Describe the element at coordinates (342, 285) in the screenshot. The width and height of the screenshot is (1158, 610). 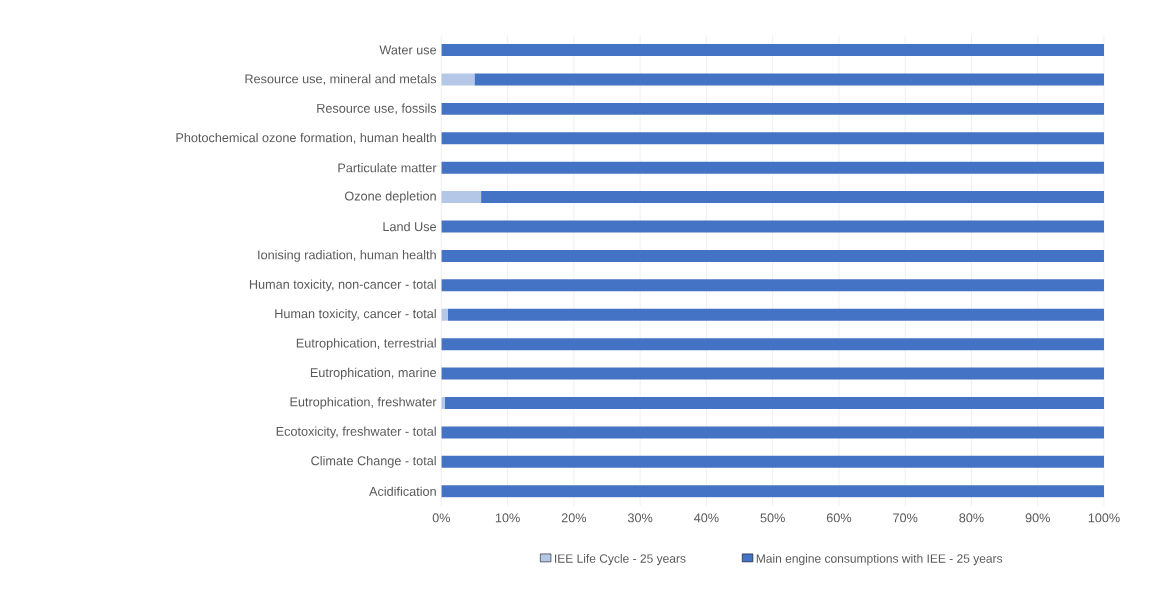
I see `y-tick-label: Human toxicity, non-cancer - total` at that location.